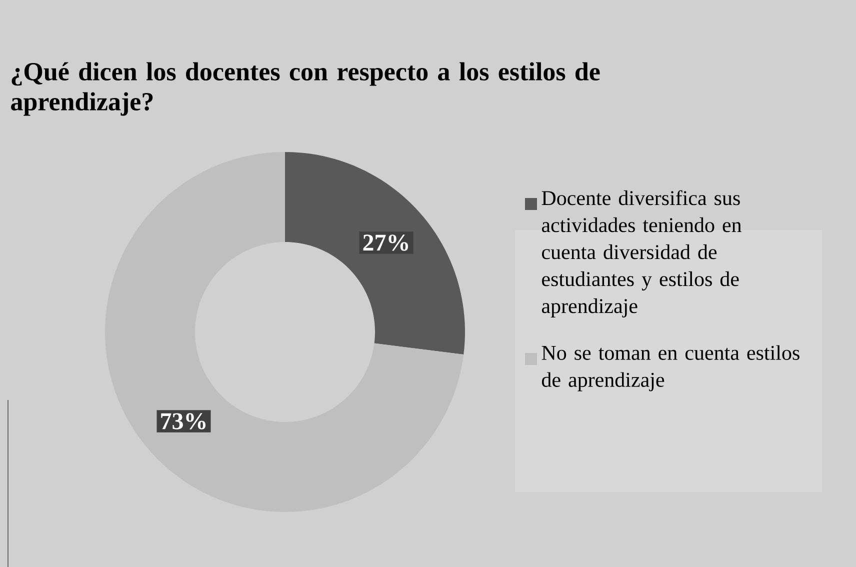 This screenshot has height=567, width=856. Describe the element at coordinates (385, 242) in the screenshot. I see `data-label: 27%` at that location.